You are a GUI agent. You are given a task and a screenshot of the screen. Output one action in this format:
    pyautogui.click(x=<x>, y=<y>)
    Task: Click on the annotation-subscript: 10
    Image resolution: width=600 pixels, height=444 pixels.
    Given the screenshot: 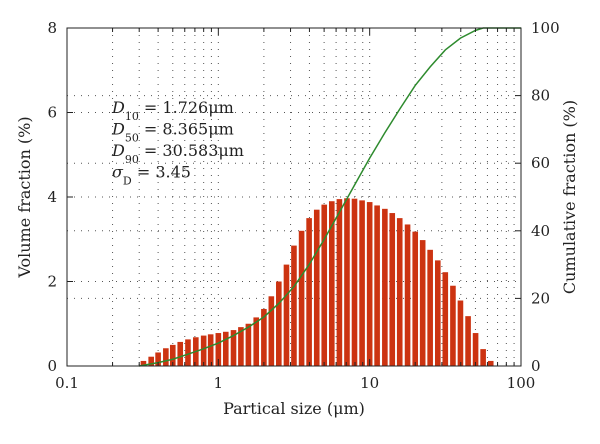 What is the action you would take?
    pyautogui.click(x=132, y=116)
    